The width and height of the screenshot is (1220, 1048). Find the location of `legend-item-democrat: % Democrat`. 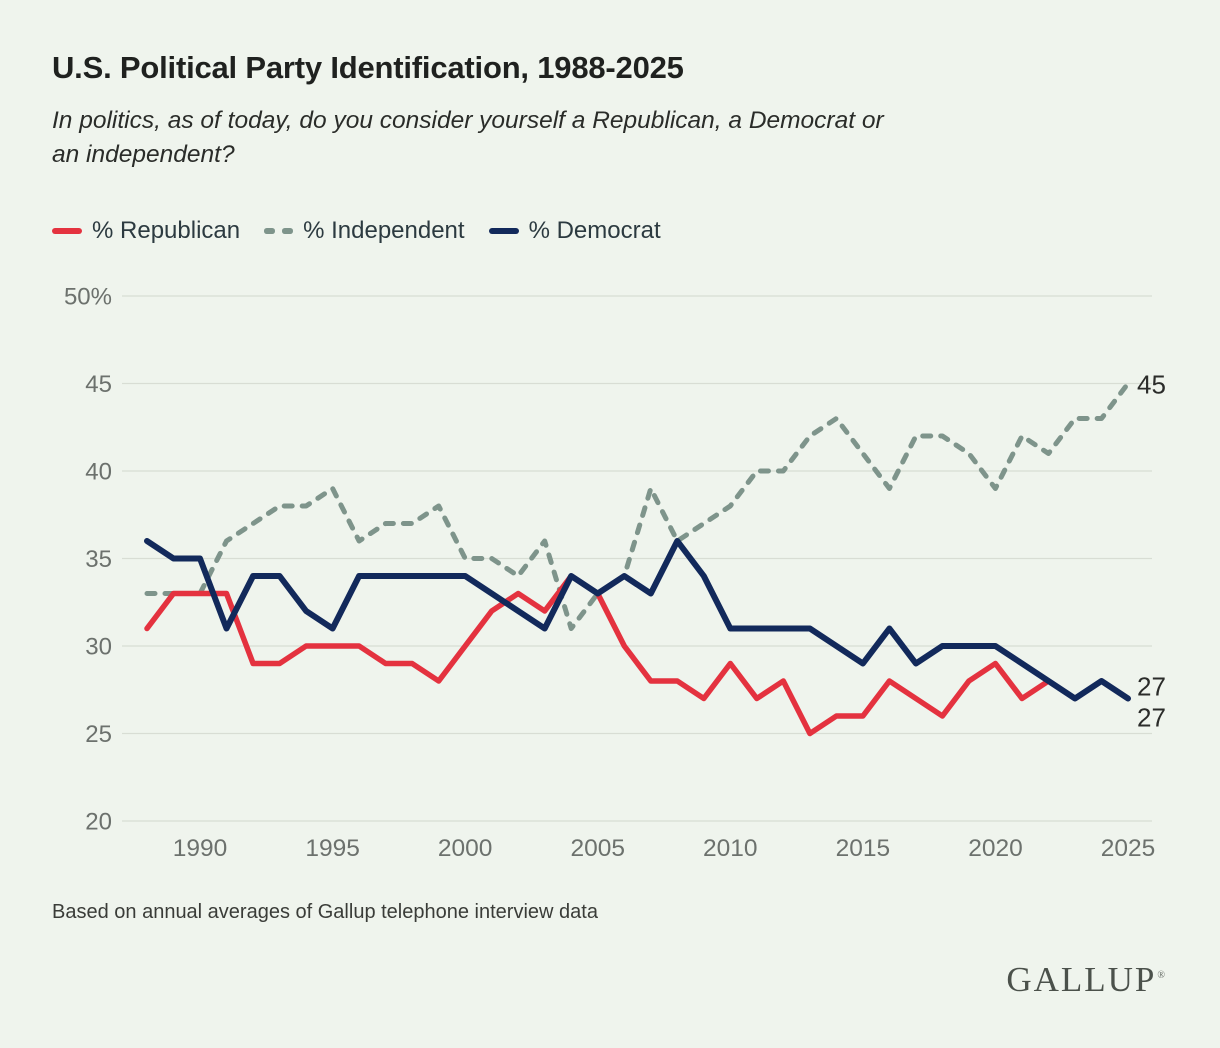

legend-item-democrat: % Democrat is located at coordinates (574, 231).